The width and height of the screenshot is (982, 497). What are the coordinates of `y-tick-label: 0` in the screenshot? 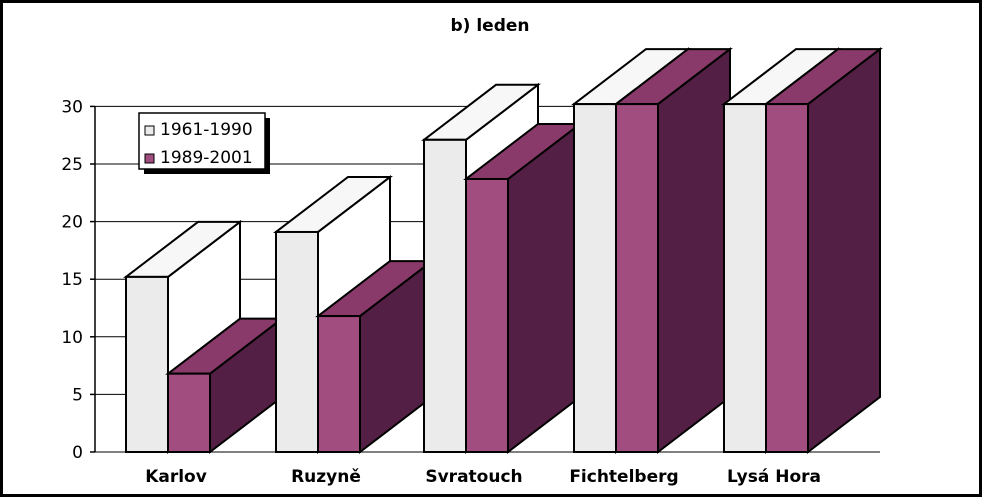 It's located at (77, 453).